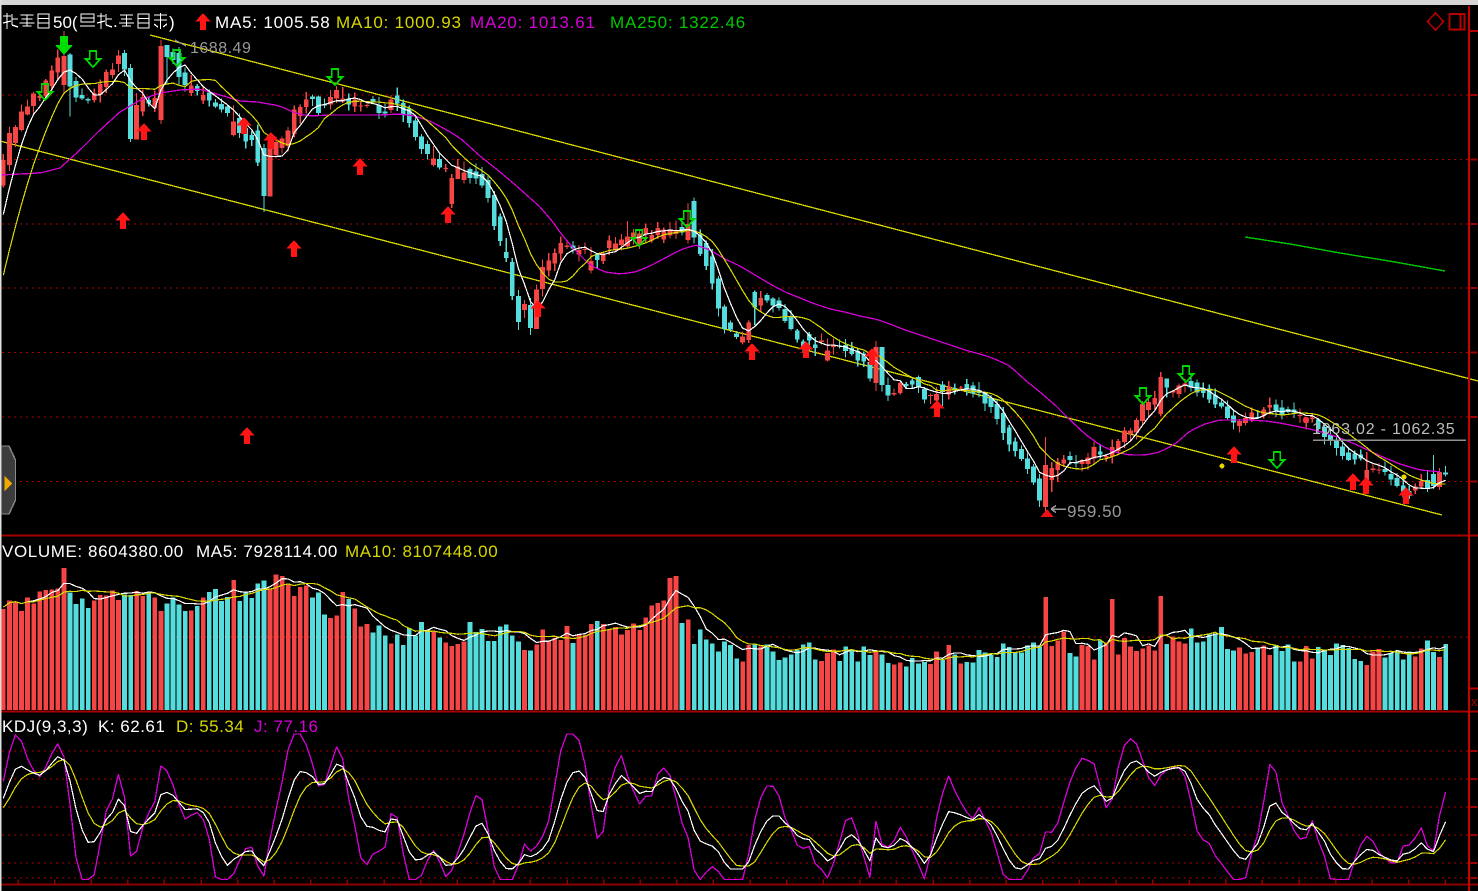 The height and width of the screenshot is (891, 1478). Describe the element at coordinates (45, 726) in the screenshot. I see `svg-text: KDJ(9,3,3)` at that location.